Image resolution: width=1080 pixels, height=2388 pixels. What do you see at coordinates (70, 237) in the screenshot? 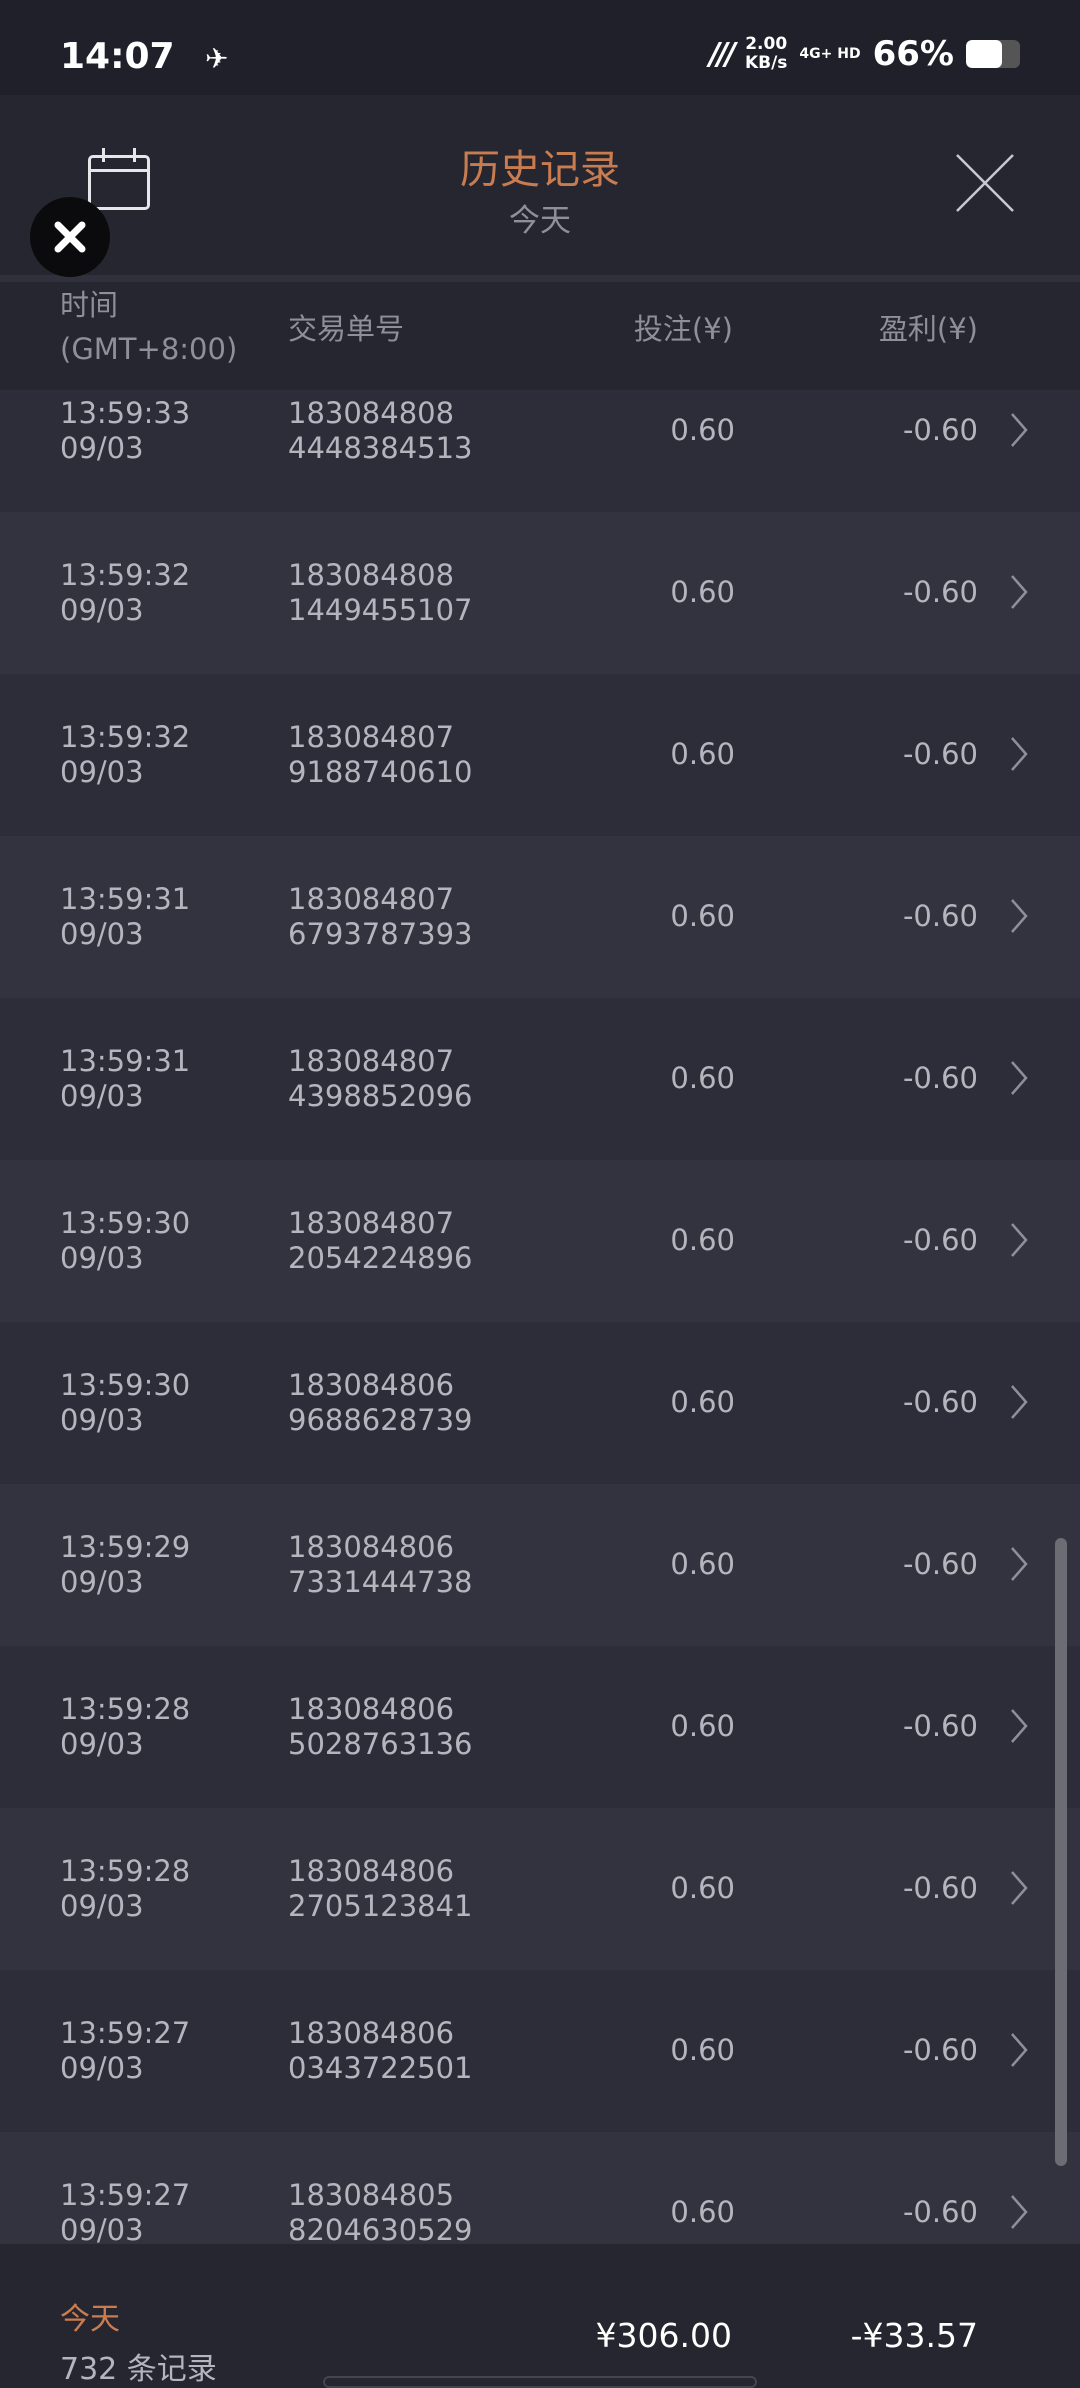
I see `floating-close-button` at bounding box center [70, 237].